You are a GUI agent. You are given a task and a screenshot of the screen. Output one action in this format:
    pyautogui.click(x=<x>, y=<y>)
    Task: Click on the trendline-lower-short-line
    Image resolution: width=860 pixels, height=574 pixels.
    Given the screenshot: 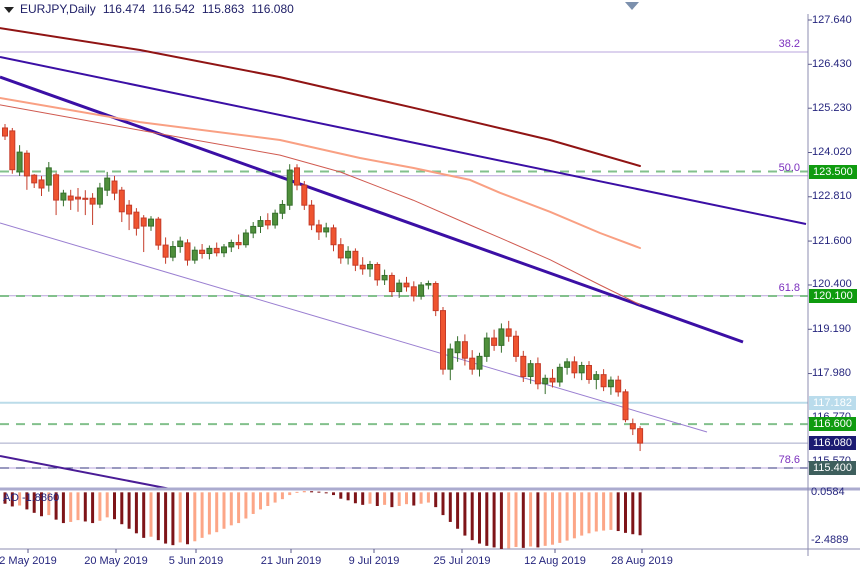 What is the action you would take?
    pyautogui.click(x=93, y=473)
    